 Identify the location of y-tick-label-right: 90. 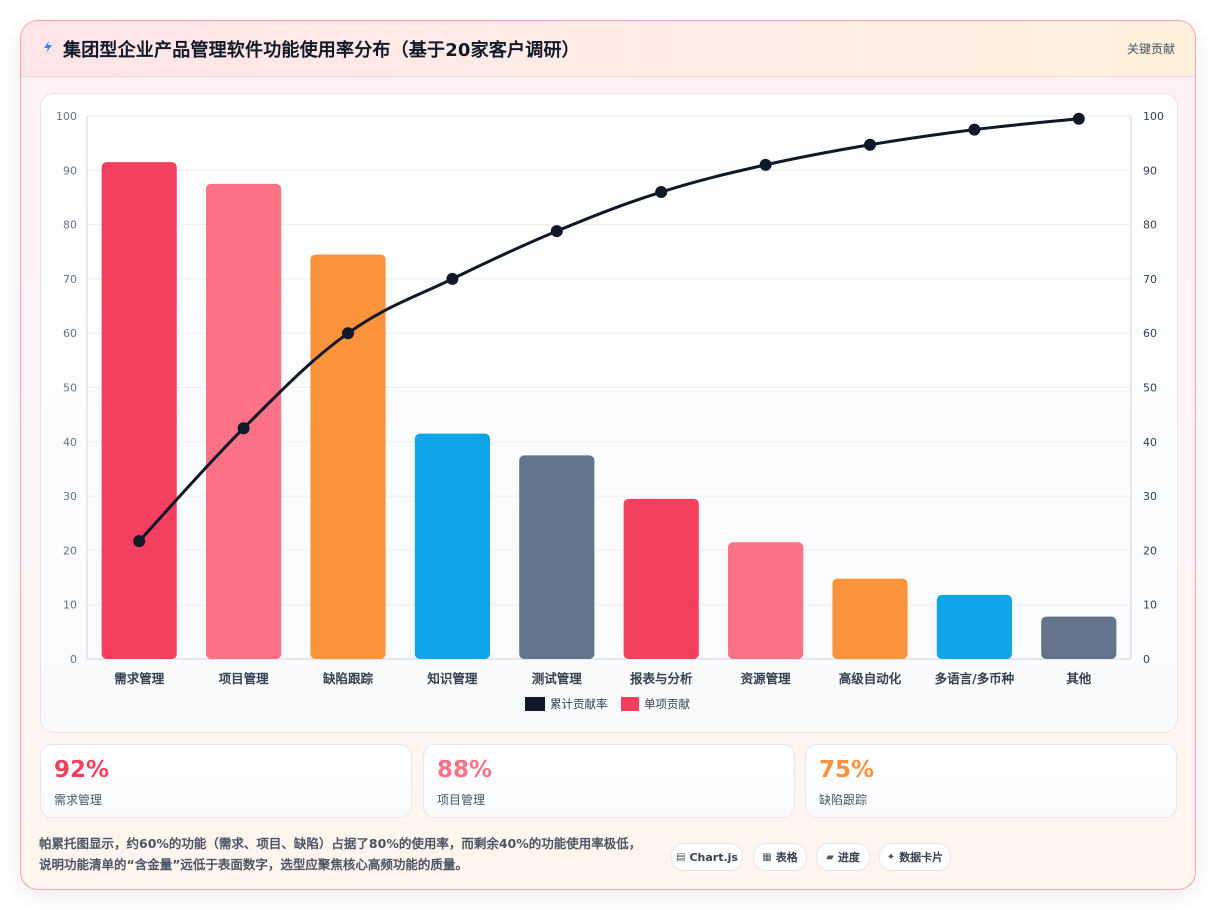
(1150, 170).